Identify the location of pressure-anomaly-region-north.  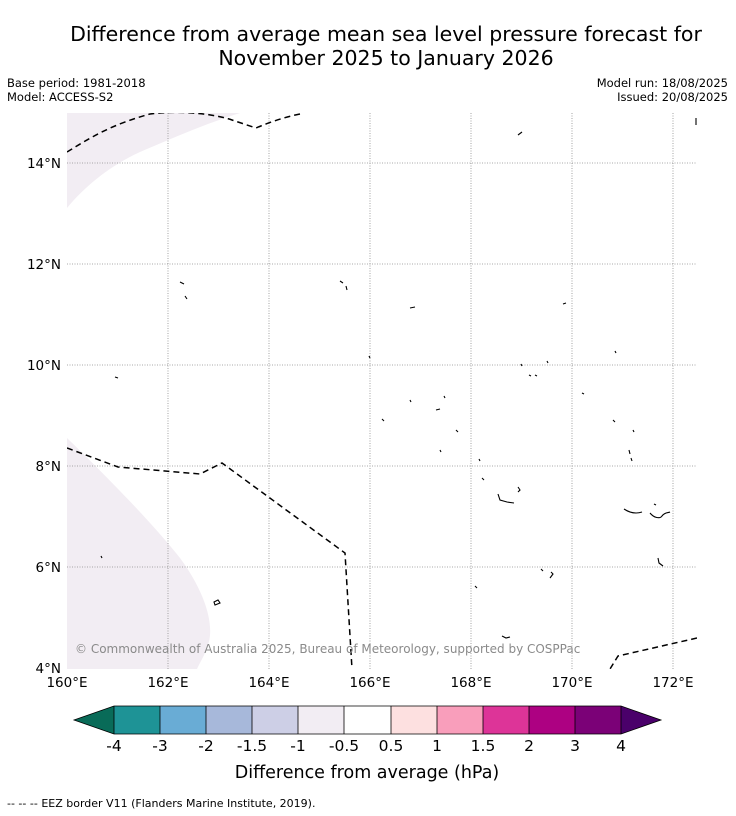
(153, 160).